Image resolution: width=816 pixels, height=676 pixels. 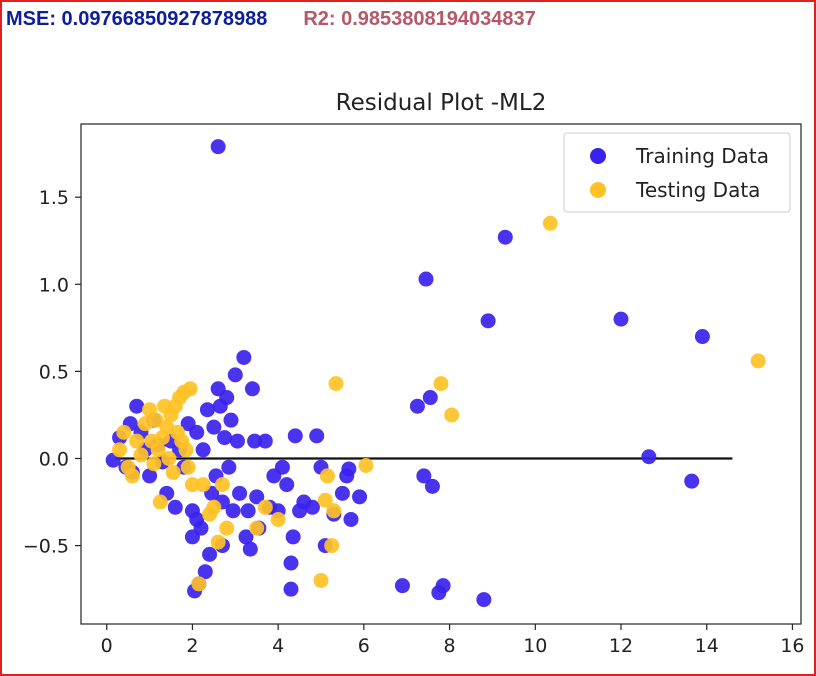 What do you see at coordinates (697, 190) in the screenshot?
I see `legend-testing-label: Testing Data` at bounding box center [697, 190].